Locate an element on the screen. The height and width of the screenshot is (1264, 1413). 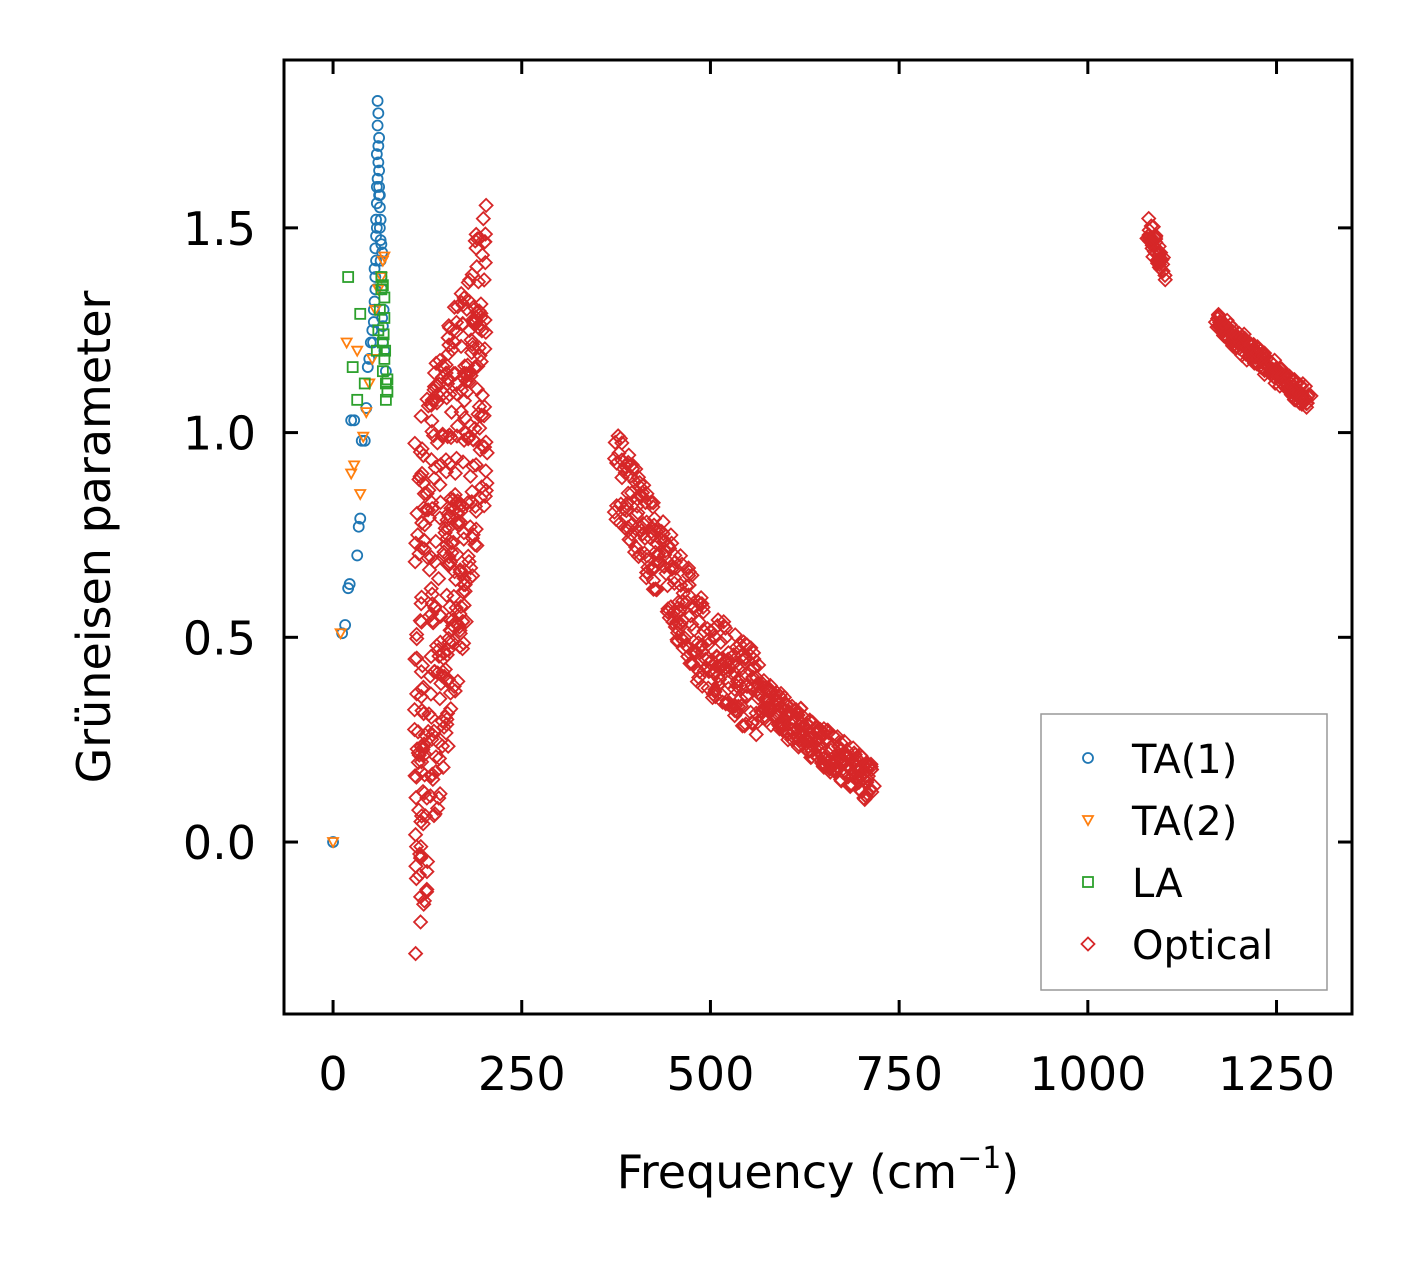
y-tick-label: 0.0 is located at coordinates (219, 843).